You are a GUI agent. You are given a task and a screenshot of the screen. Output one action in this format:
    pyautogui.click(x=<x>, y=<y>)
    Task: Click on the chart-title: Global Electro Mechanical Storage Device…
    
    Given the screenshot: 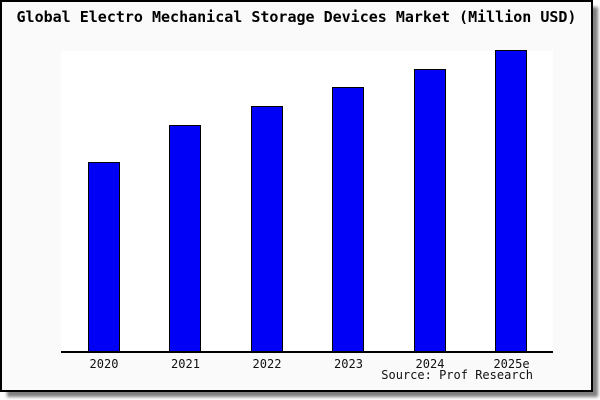 What is the action you would take?
    pyautogui.click(x=296, y=17)
    